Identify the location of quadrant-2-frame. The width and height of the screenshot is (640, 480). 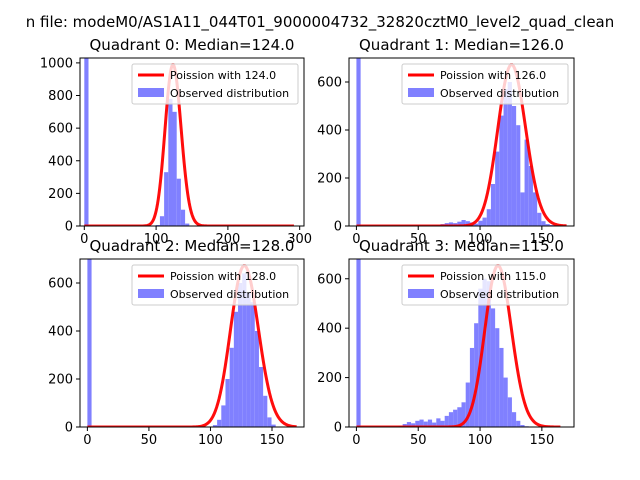
(192, 343).